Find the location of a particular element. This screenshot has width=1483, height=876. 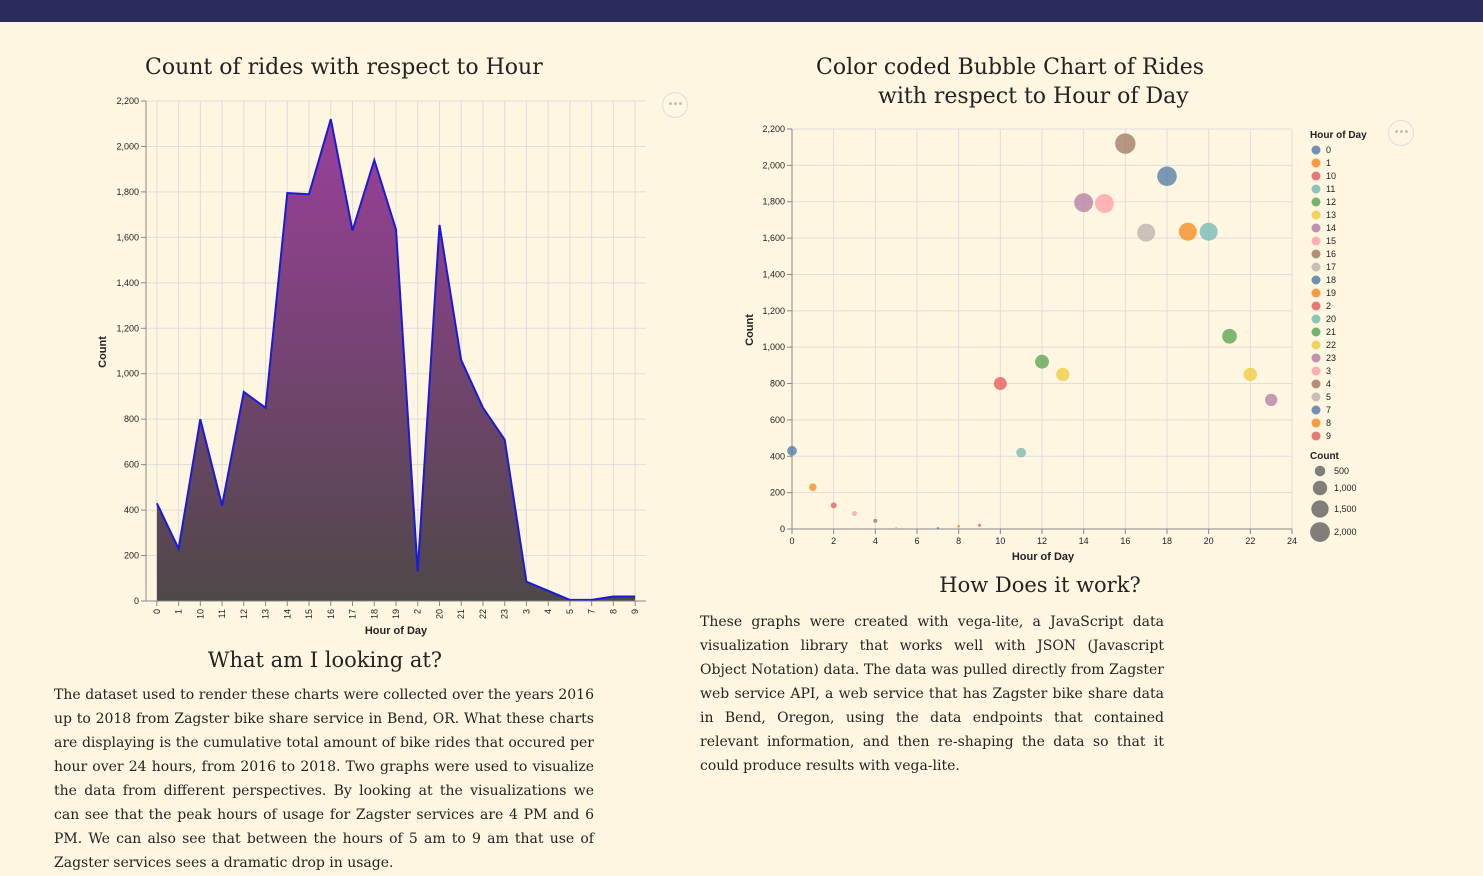

area-x-tick-label: 0 is located at coordinates (157, 611).